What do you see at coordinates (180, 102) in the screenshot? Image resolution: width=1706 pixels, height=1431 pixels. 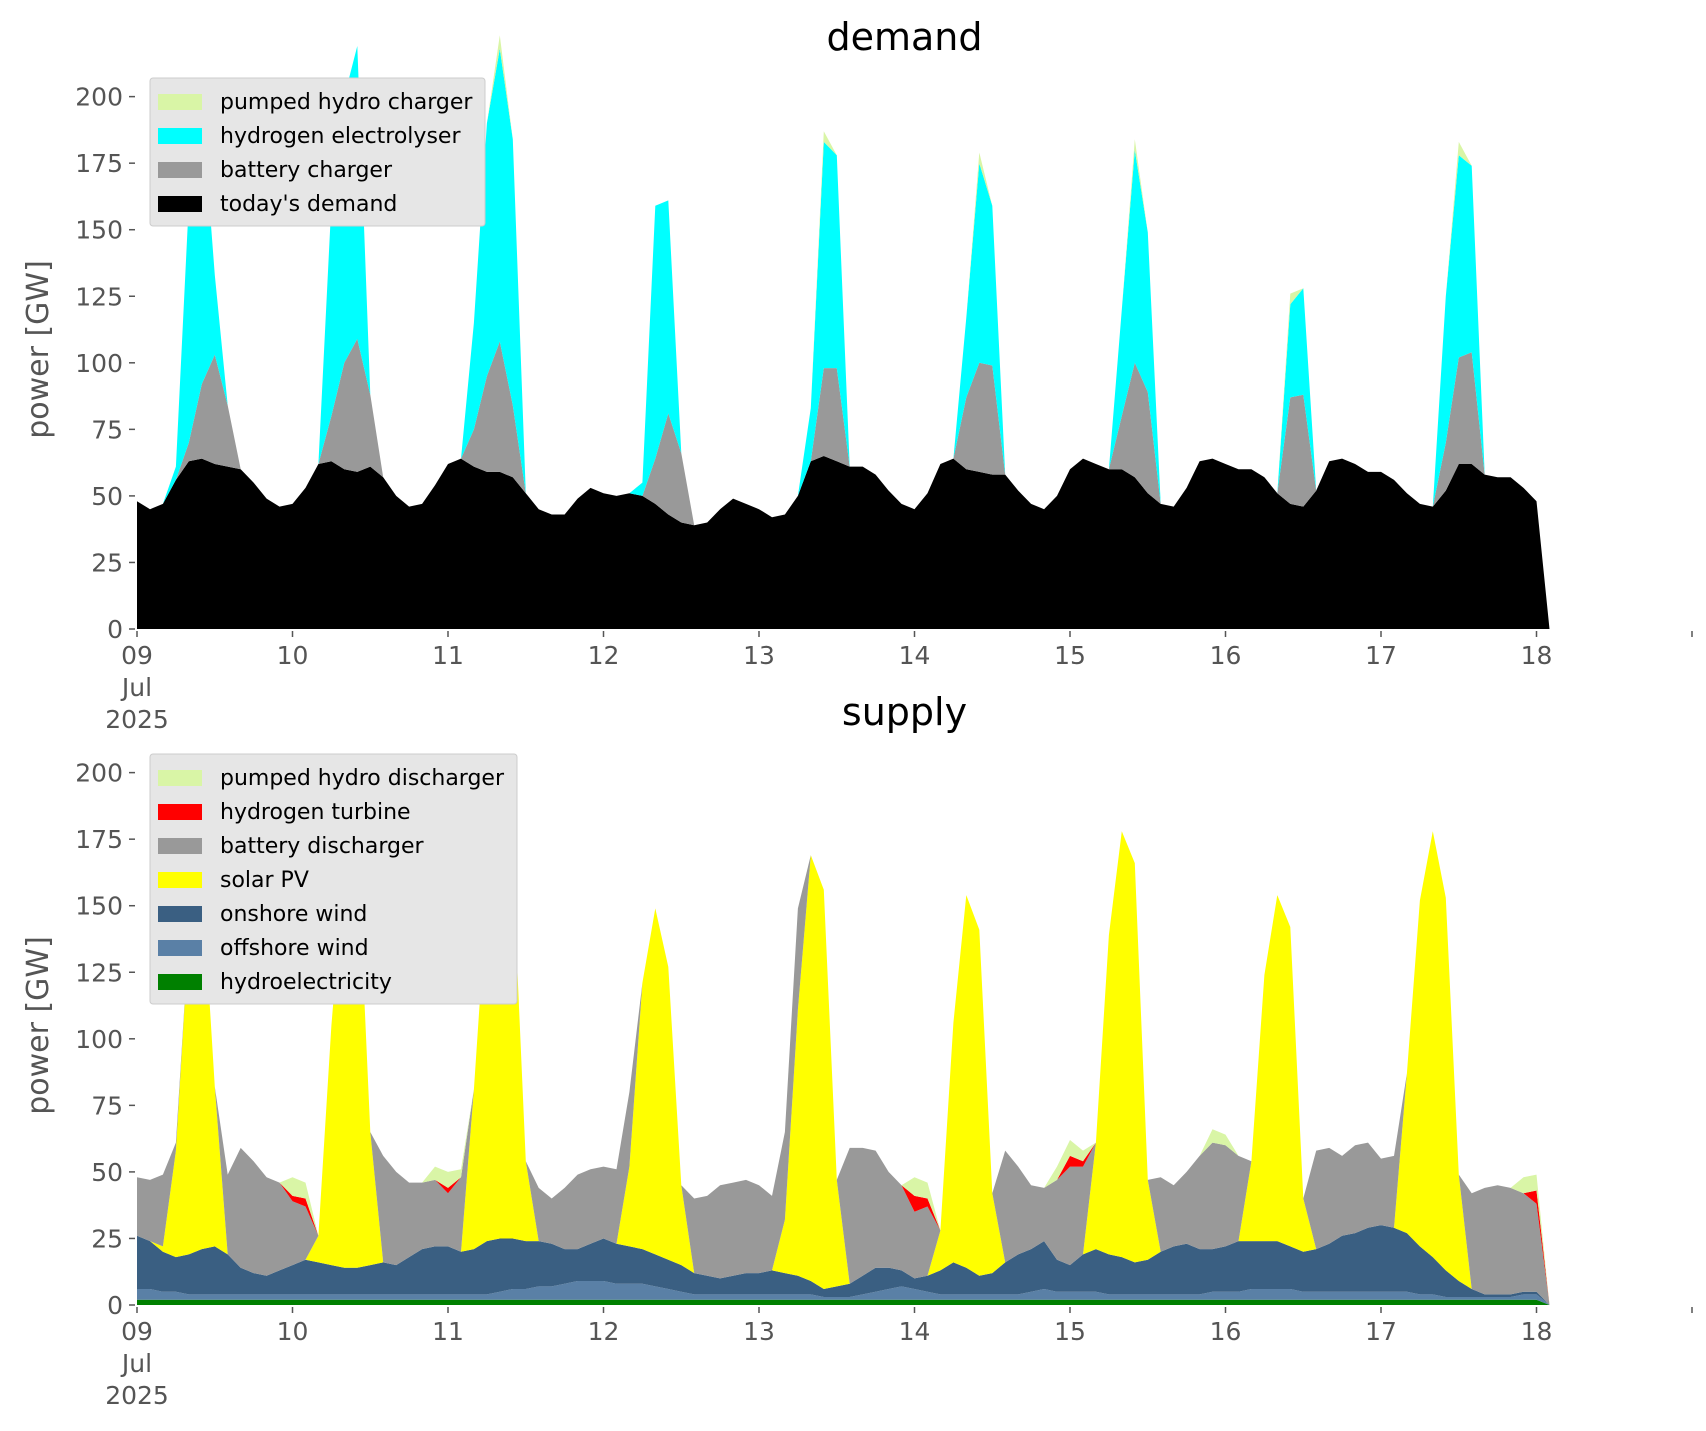 I see `legend-swatch-pumped-hydro-charger` at bounding box center [180, 102].